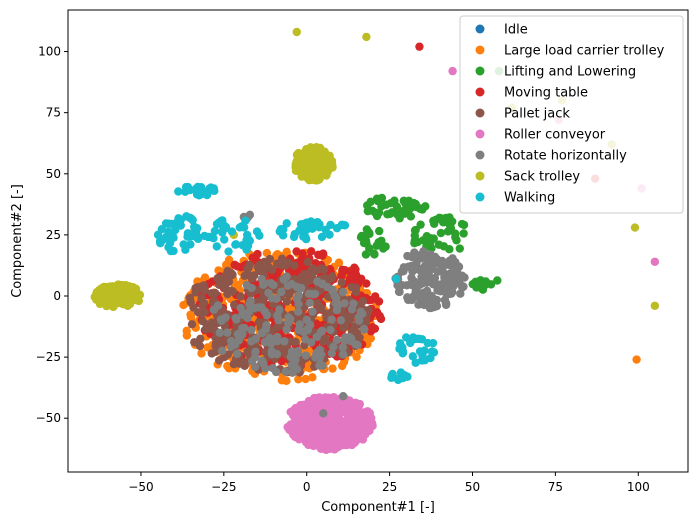  What do you see at coordinates (53, 174) in the screenshot?
I see `y-tick-label: 50` at bounding box center [53, 174].